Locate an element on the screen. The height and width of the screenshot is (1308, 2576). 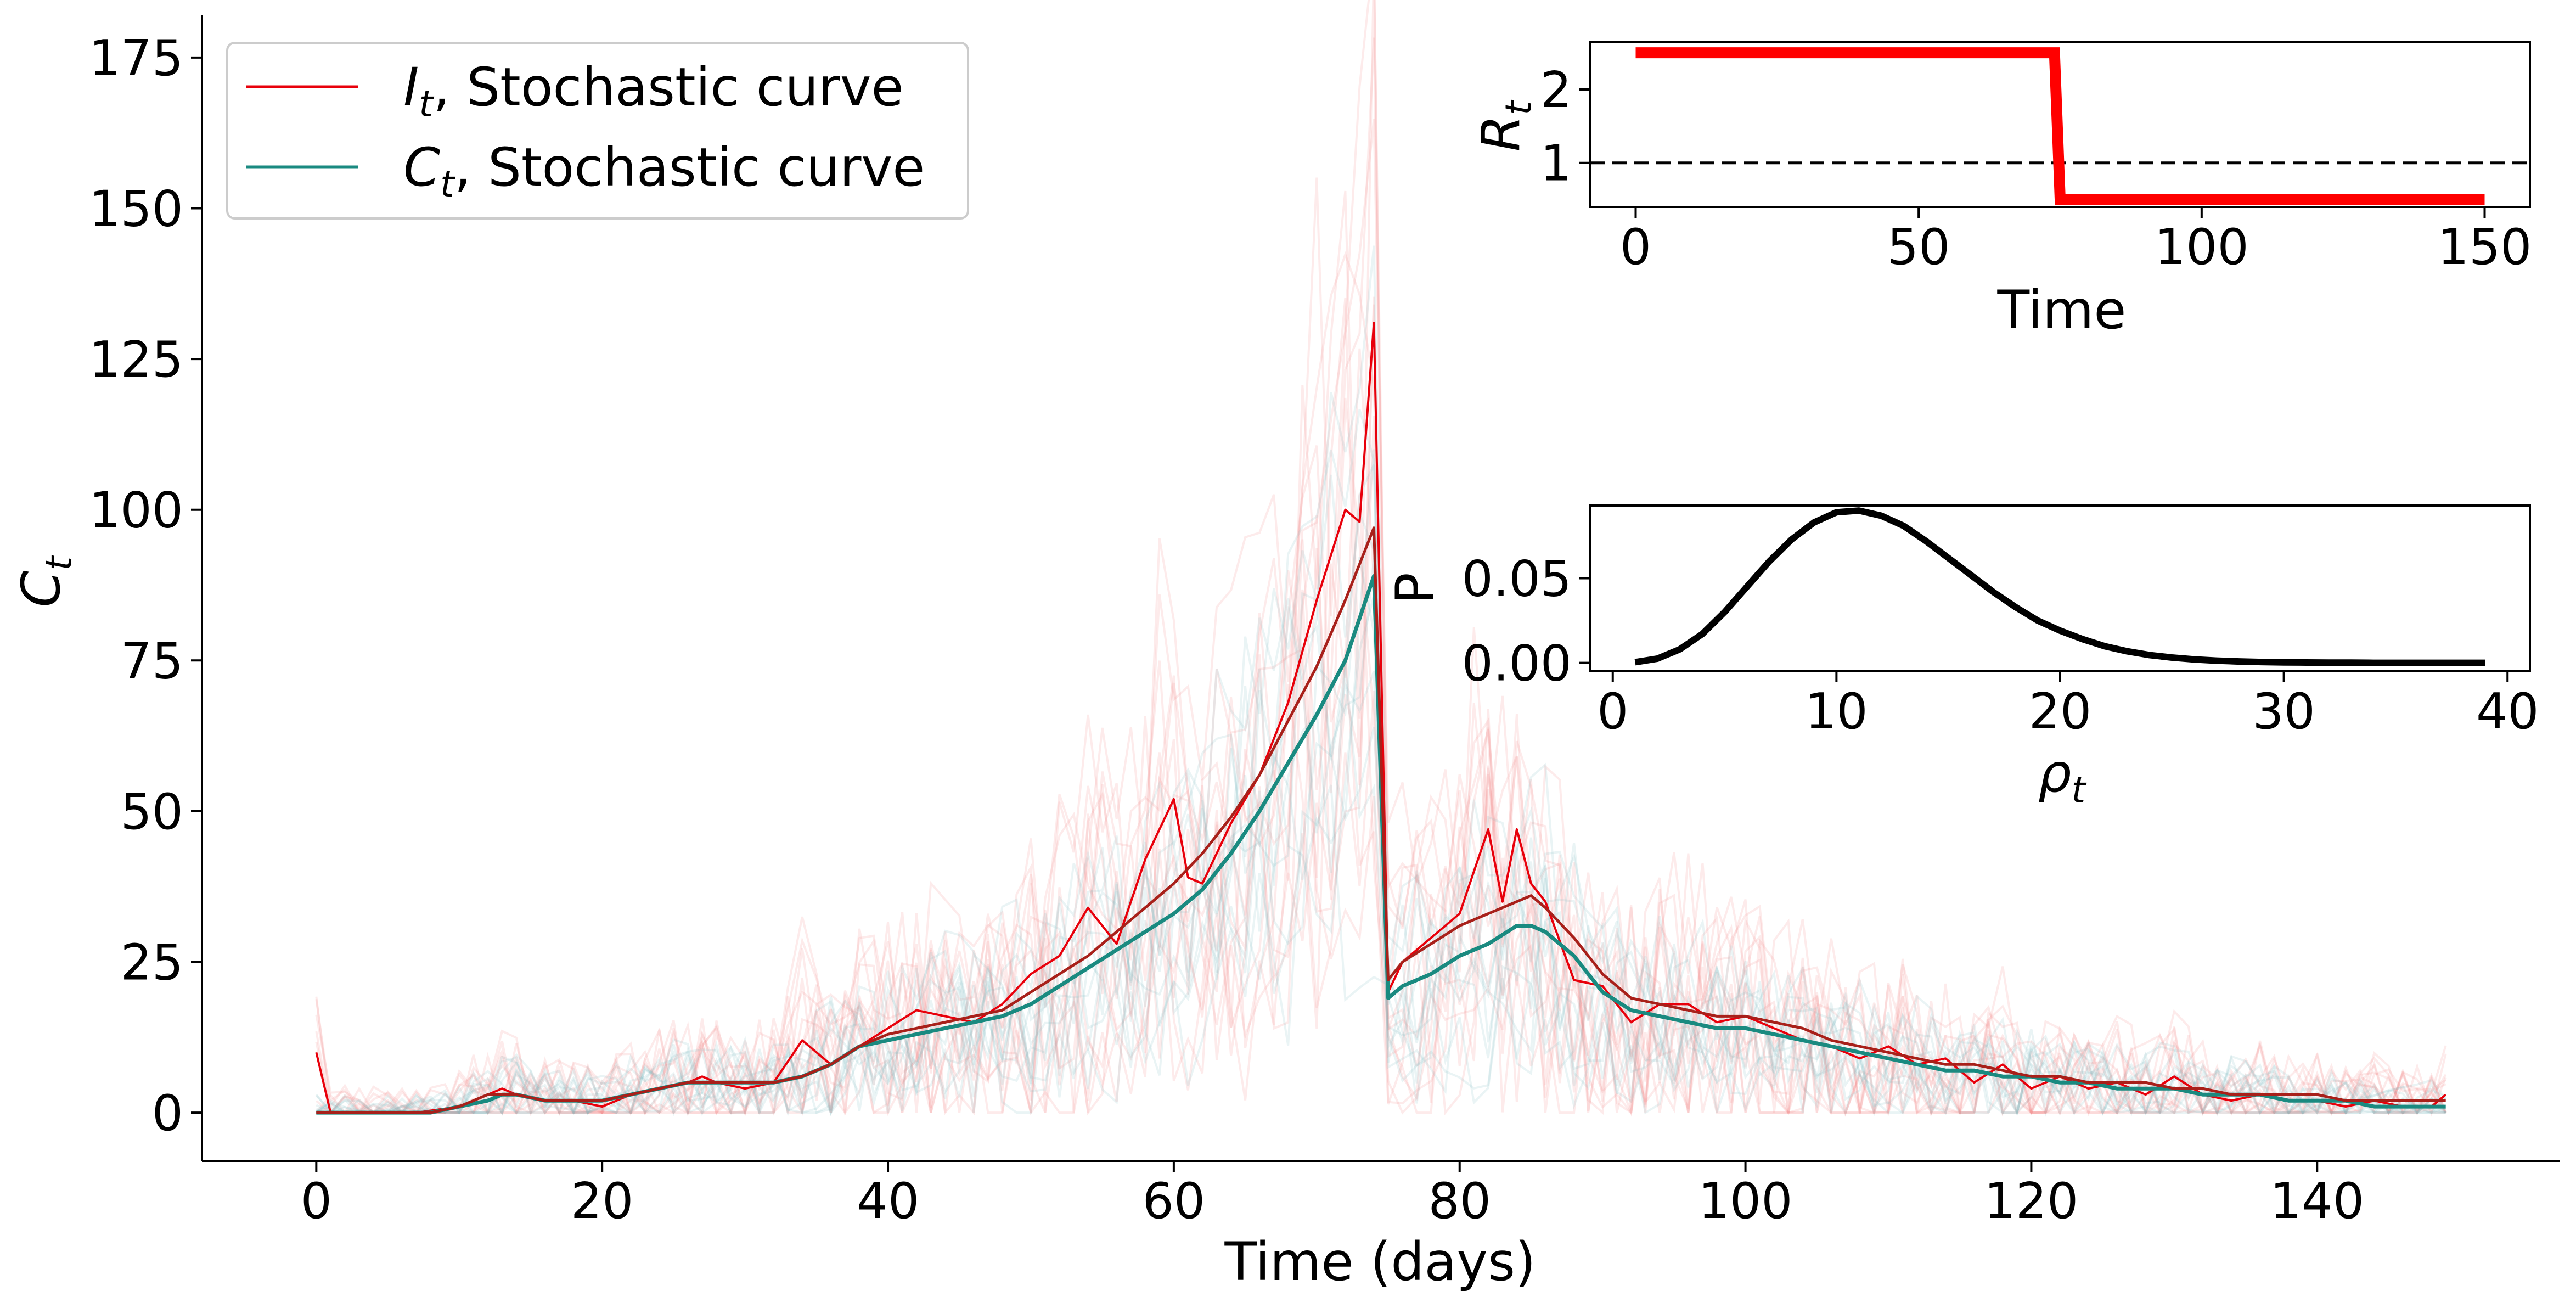
legend-entry-ct: Ct, Stochastic curve is located at coordinates (585, 171).